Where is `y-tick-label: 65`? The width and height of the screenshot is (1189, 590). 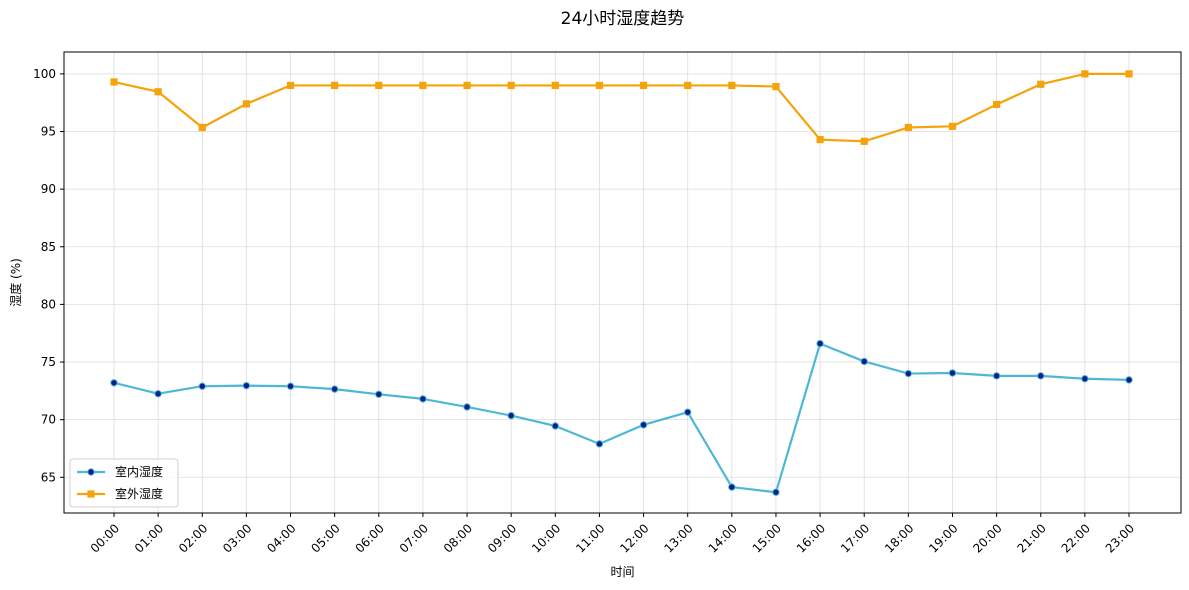
y-tick-label: 65 is located at coordinates (48, 477).